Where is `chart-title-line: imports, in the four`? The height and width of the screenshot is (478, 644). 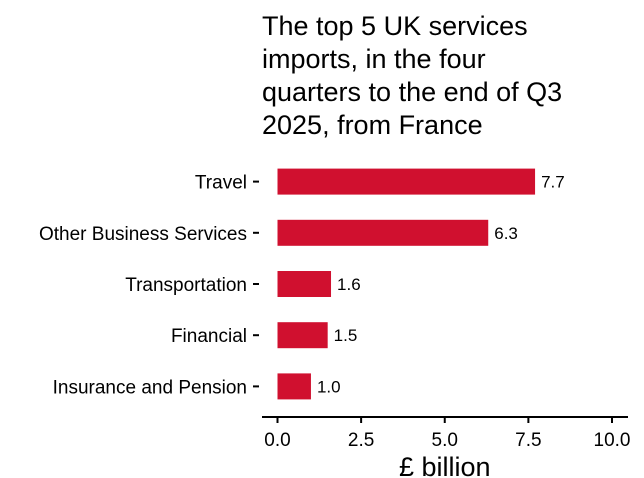 chart-title-line: imports, in the four is located at coordinates (374, 59).